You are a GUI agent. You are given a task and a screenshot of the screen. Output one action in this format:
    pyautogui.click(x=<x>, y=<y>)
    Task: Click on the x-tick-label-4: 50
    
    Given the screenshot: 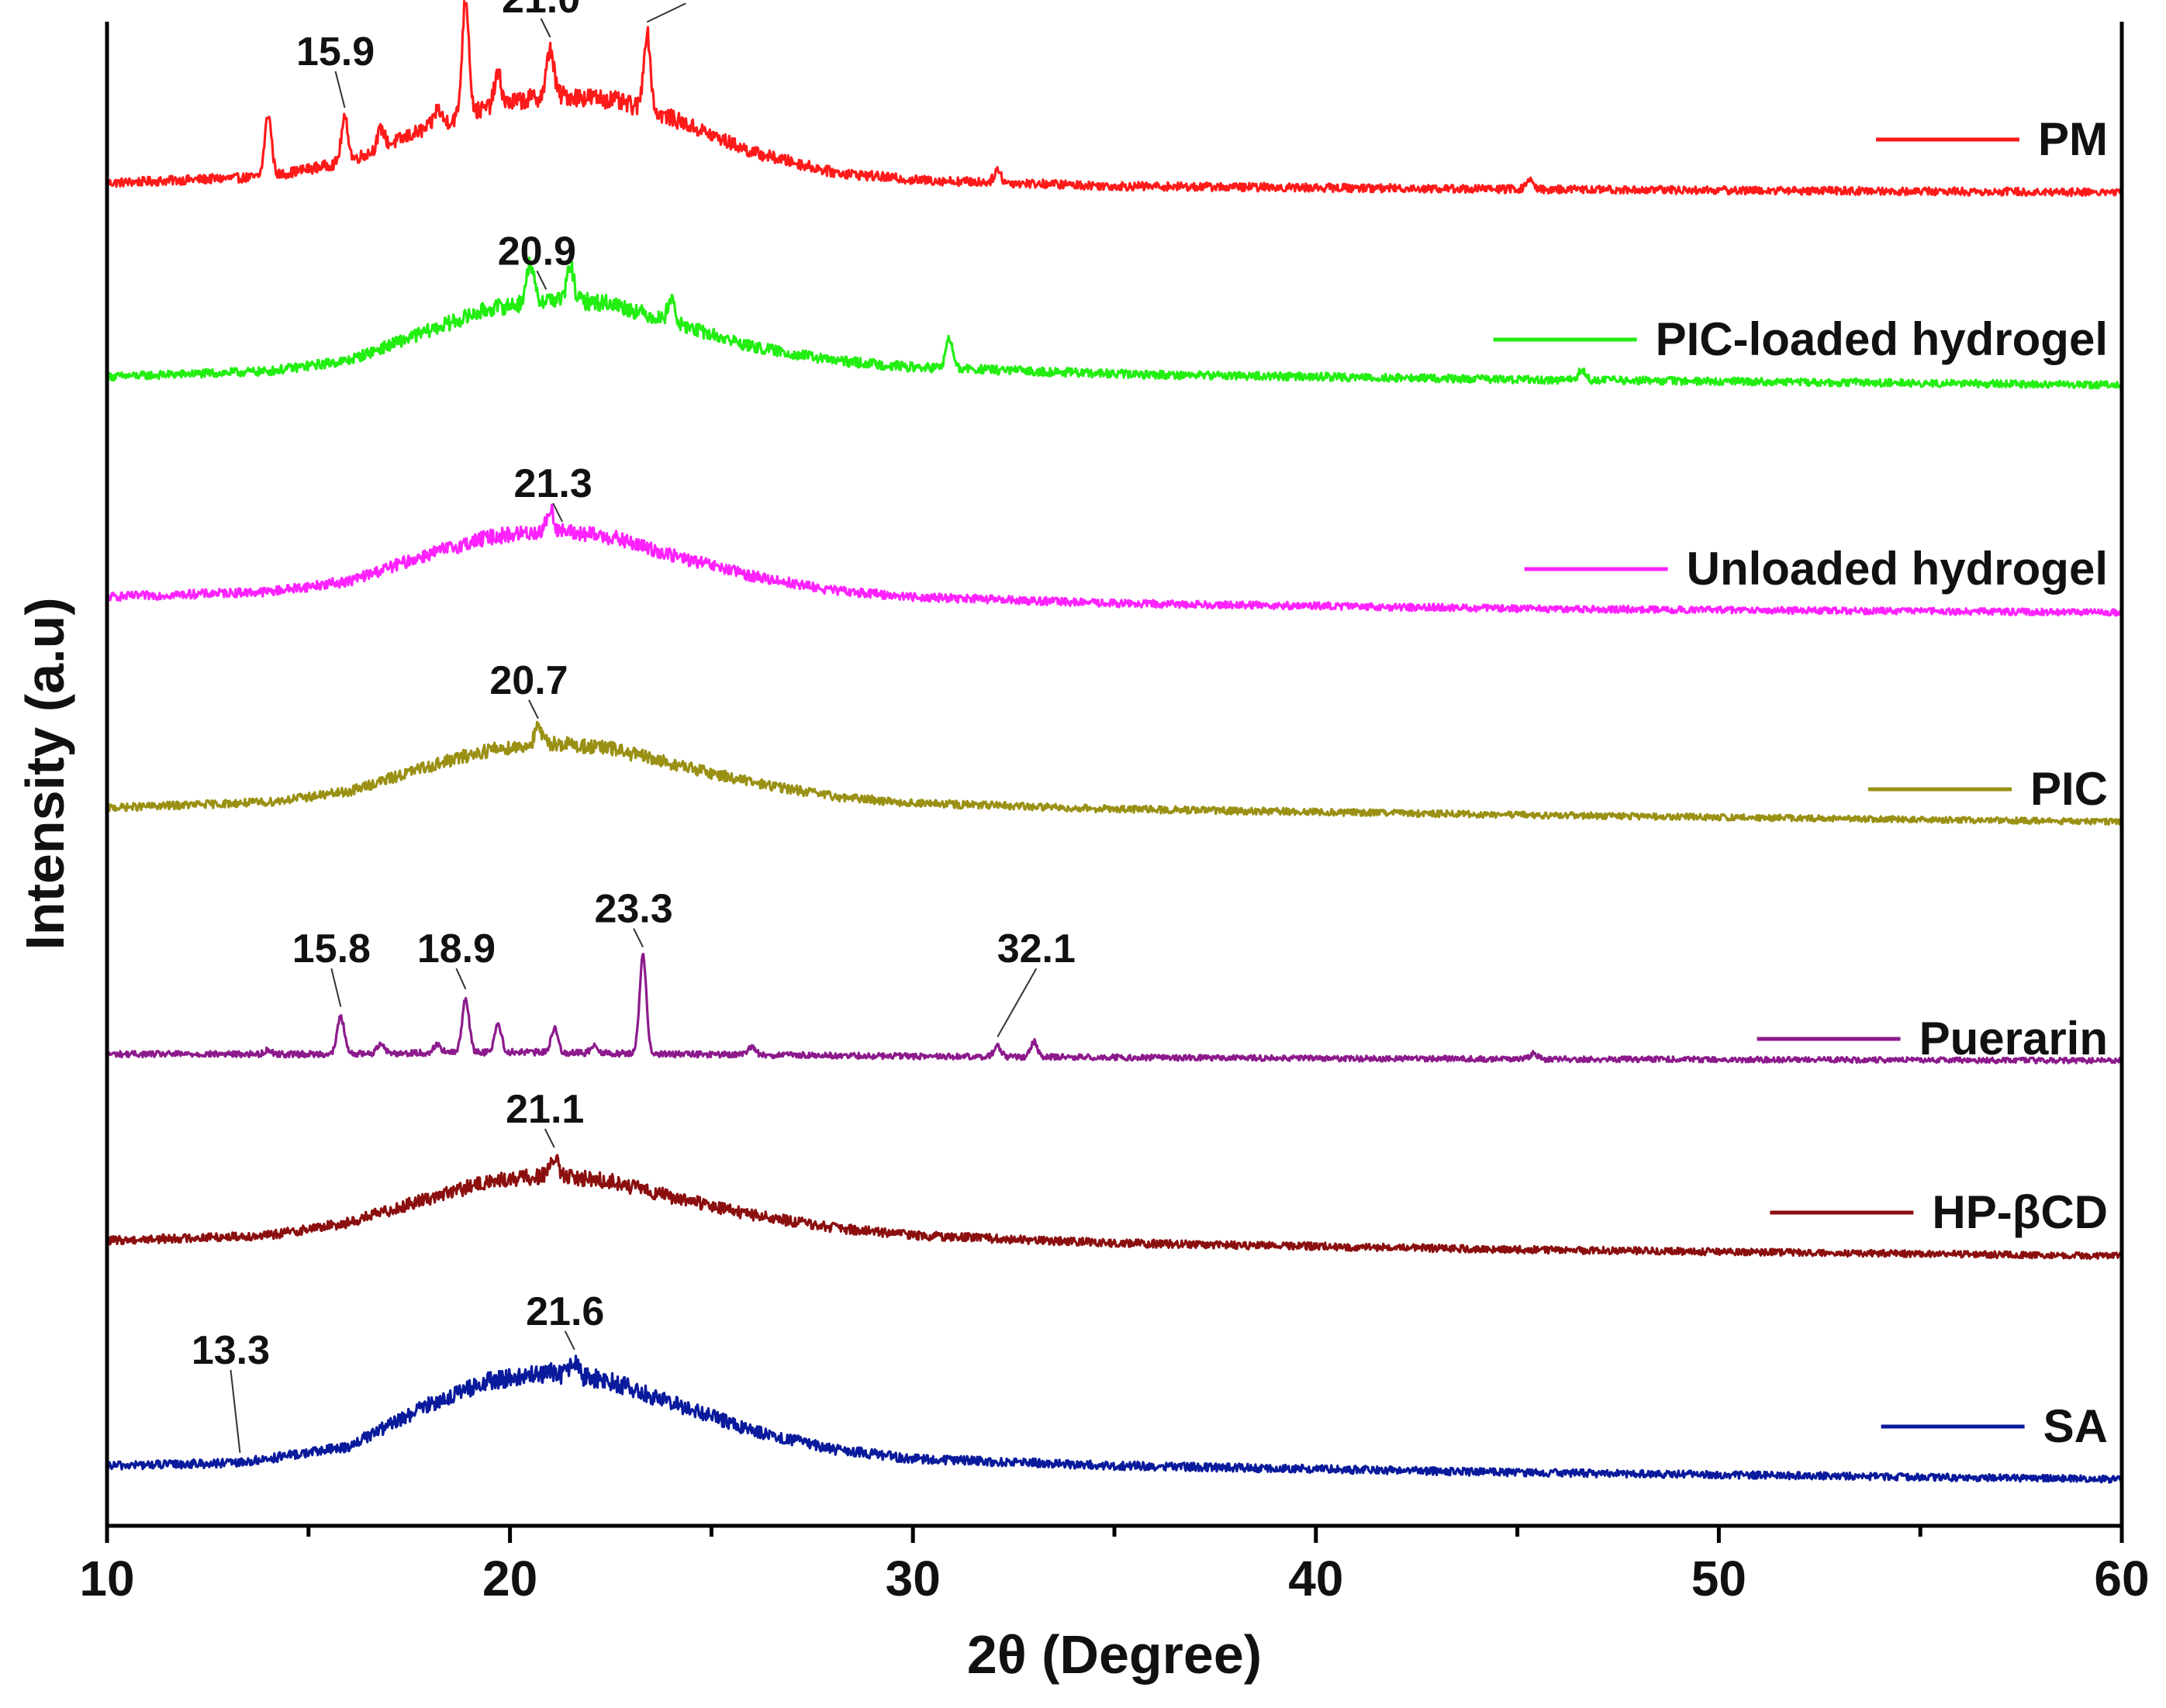 What is the action you would take?
    pyautogui.click(x=1718, y=1578)
    